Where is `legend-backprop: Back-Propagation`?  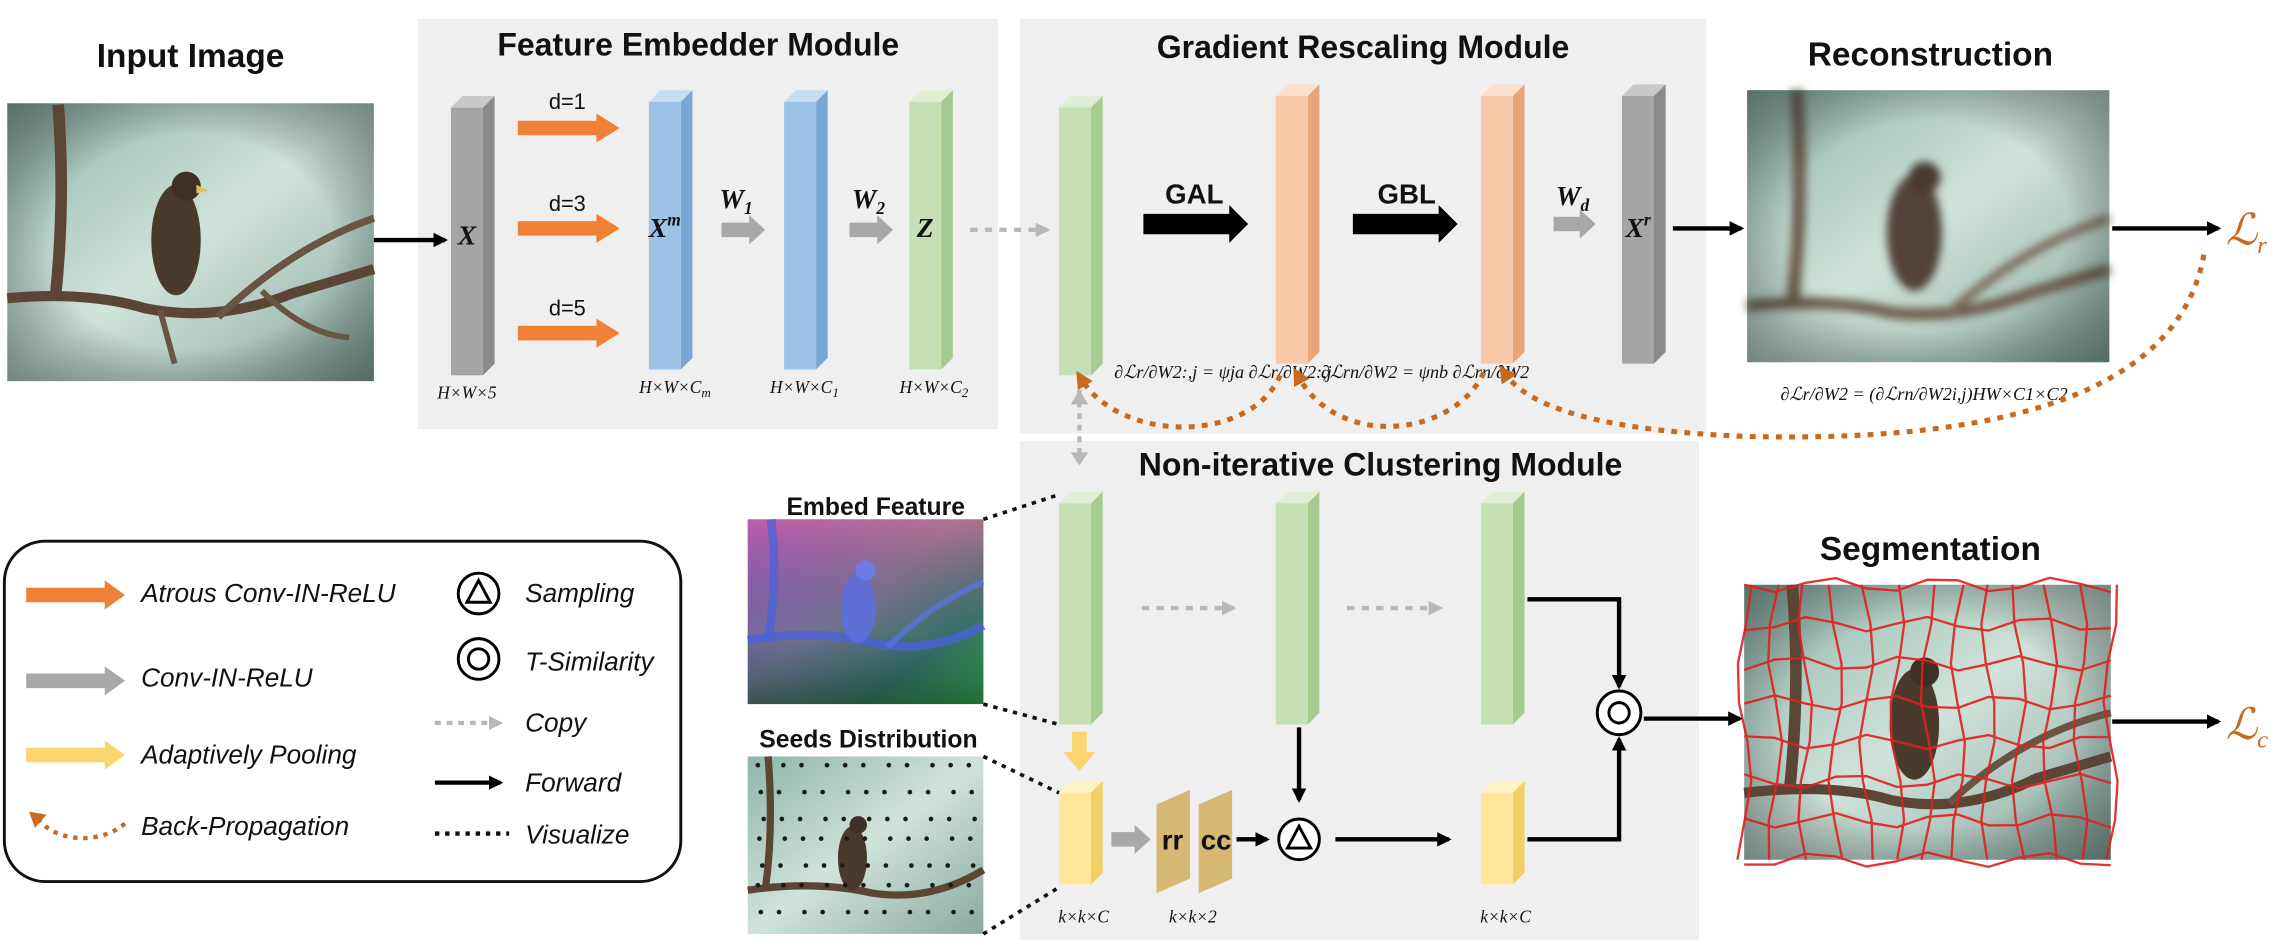
legend-backprop: Back-Propagation is located at coordinates (245, 826).